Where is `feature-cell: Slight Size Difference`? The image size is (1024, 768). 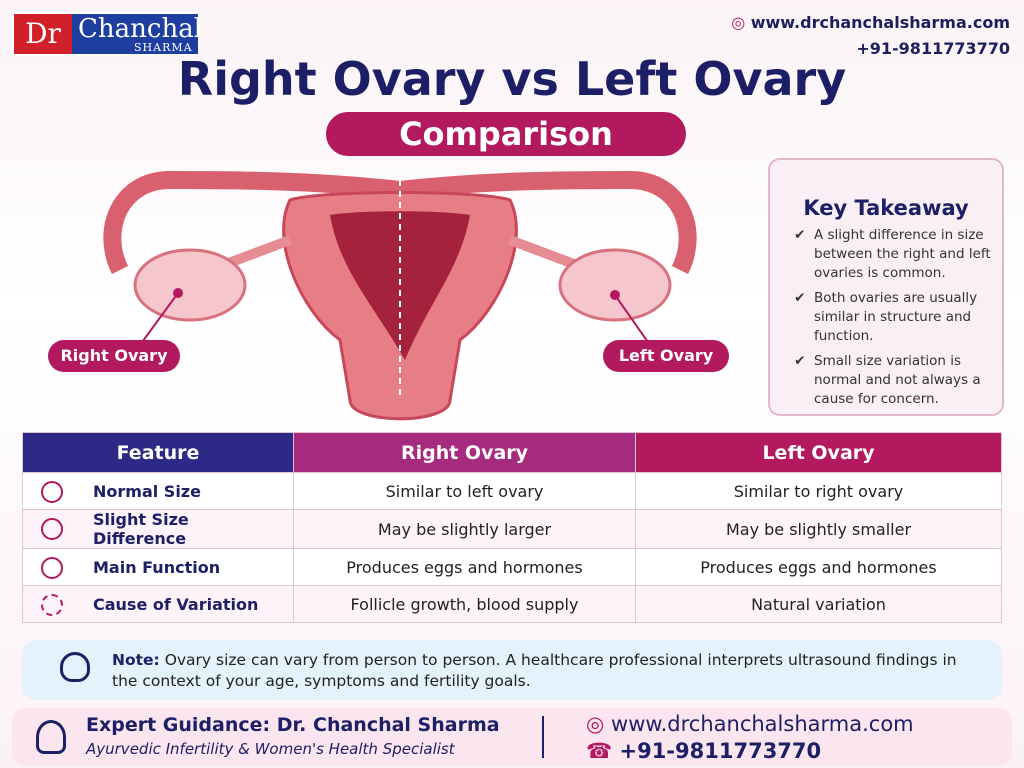
feature-cell: Slight Size Difference is located at coordinates (158, 529).